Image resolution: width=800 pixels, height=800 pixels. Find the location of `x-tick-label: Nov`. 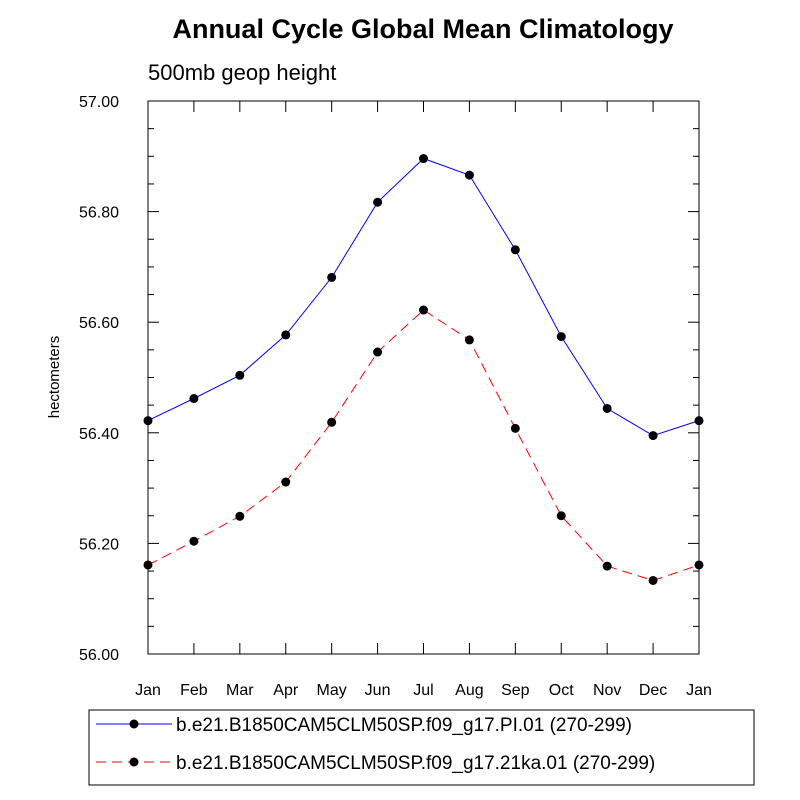

x-tick-label: Nov is located at coordinates (607, 690).